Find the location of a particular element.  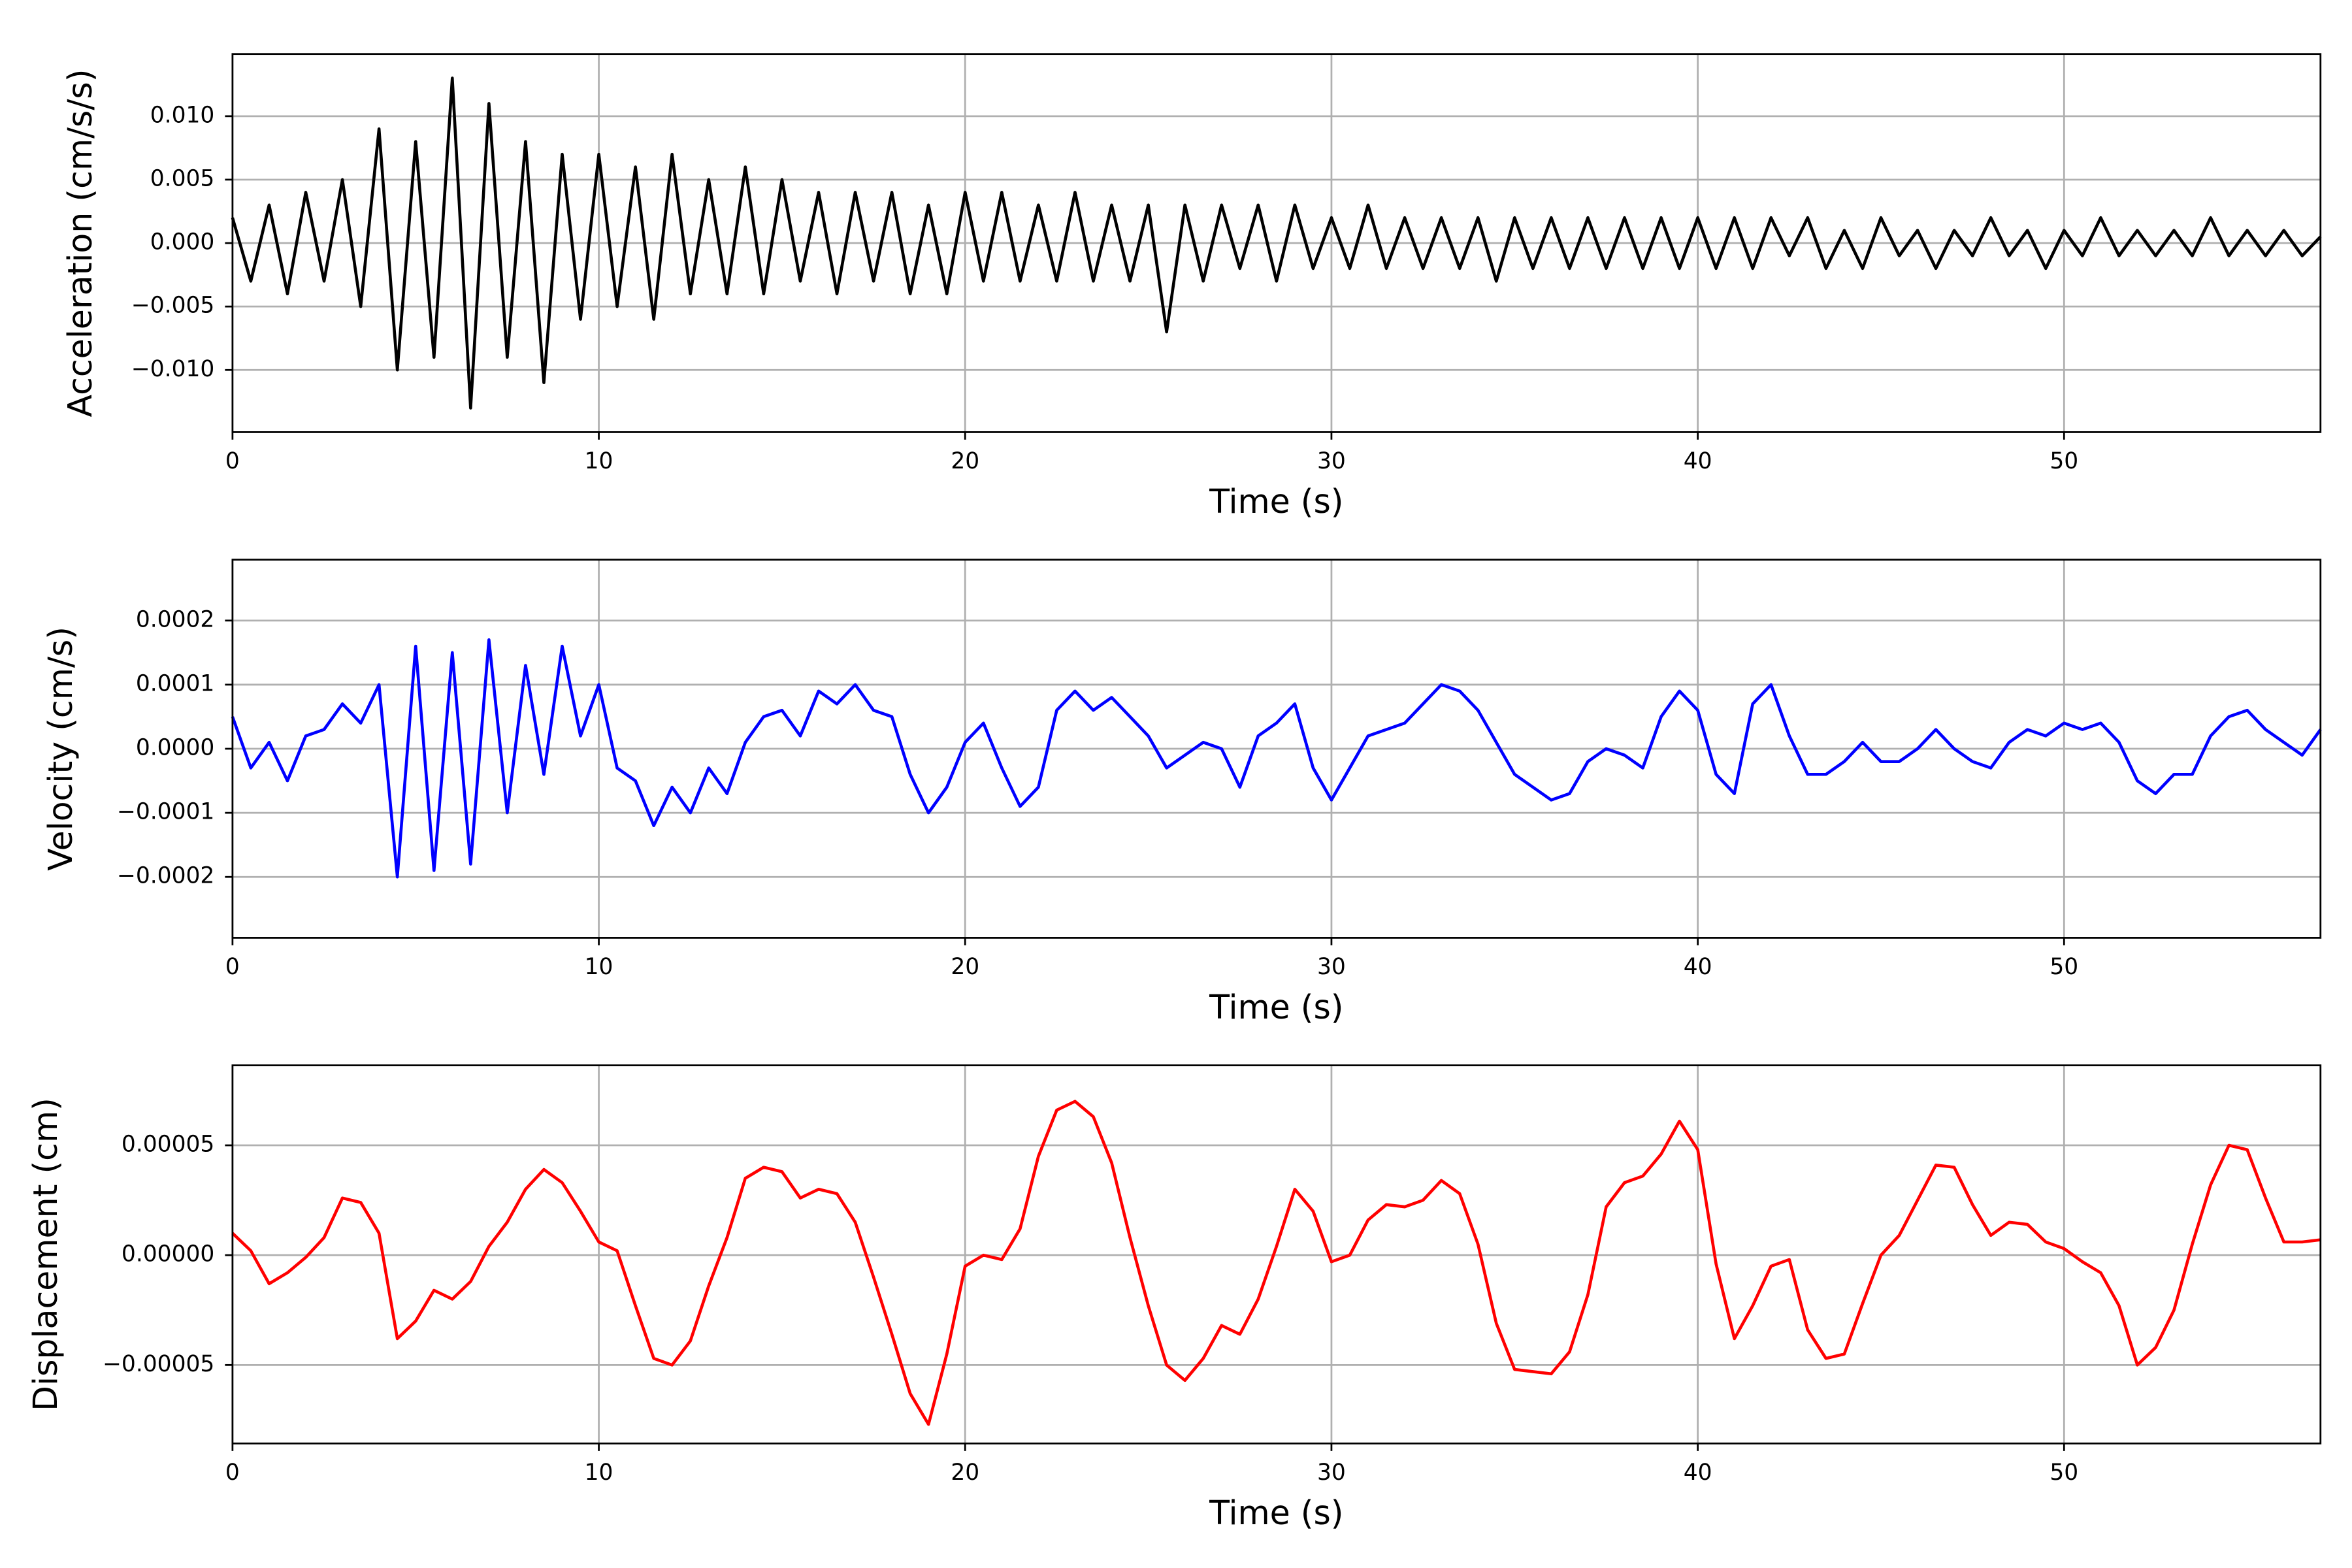

y-tick-label: 0.0000 is located at coordinates (175, 748).